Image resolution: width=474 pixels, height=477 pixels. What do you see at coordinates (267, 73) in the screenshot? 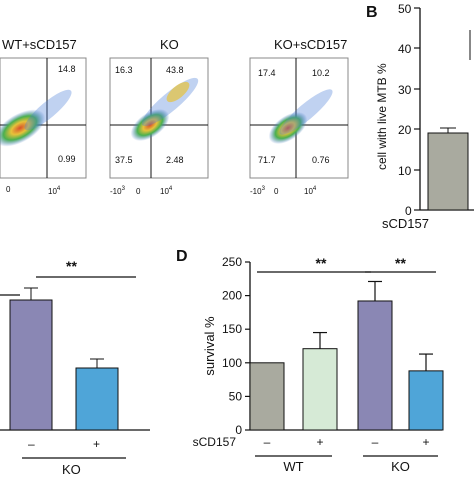
I see `quad-value: 17.4` at bounding box center [267, 73].